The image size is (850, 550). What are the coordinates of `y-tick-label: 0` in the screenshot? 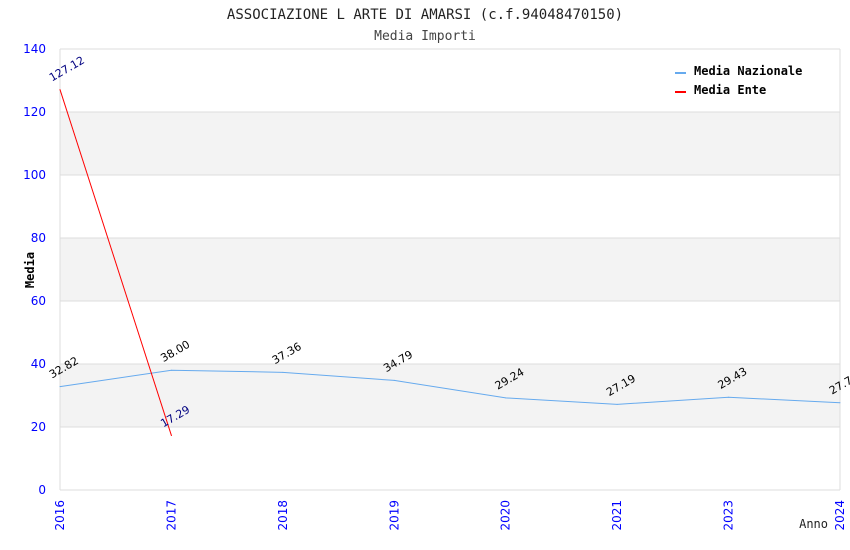 It's located at (42, 490).